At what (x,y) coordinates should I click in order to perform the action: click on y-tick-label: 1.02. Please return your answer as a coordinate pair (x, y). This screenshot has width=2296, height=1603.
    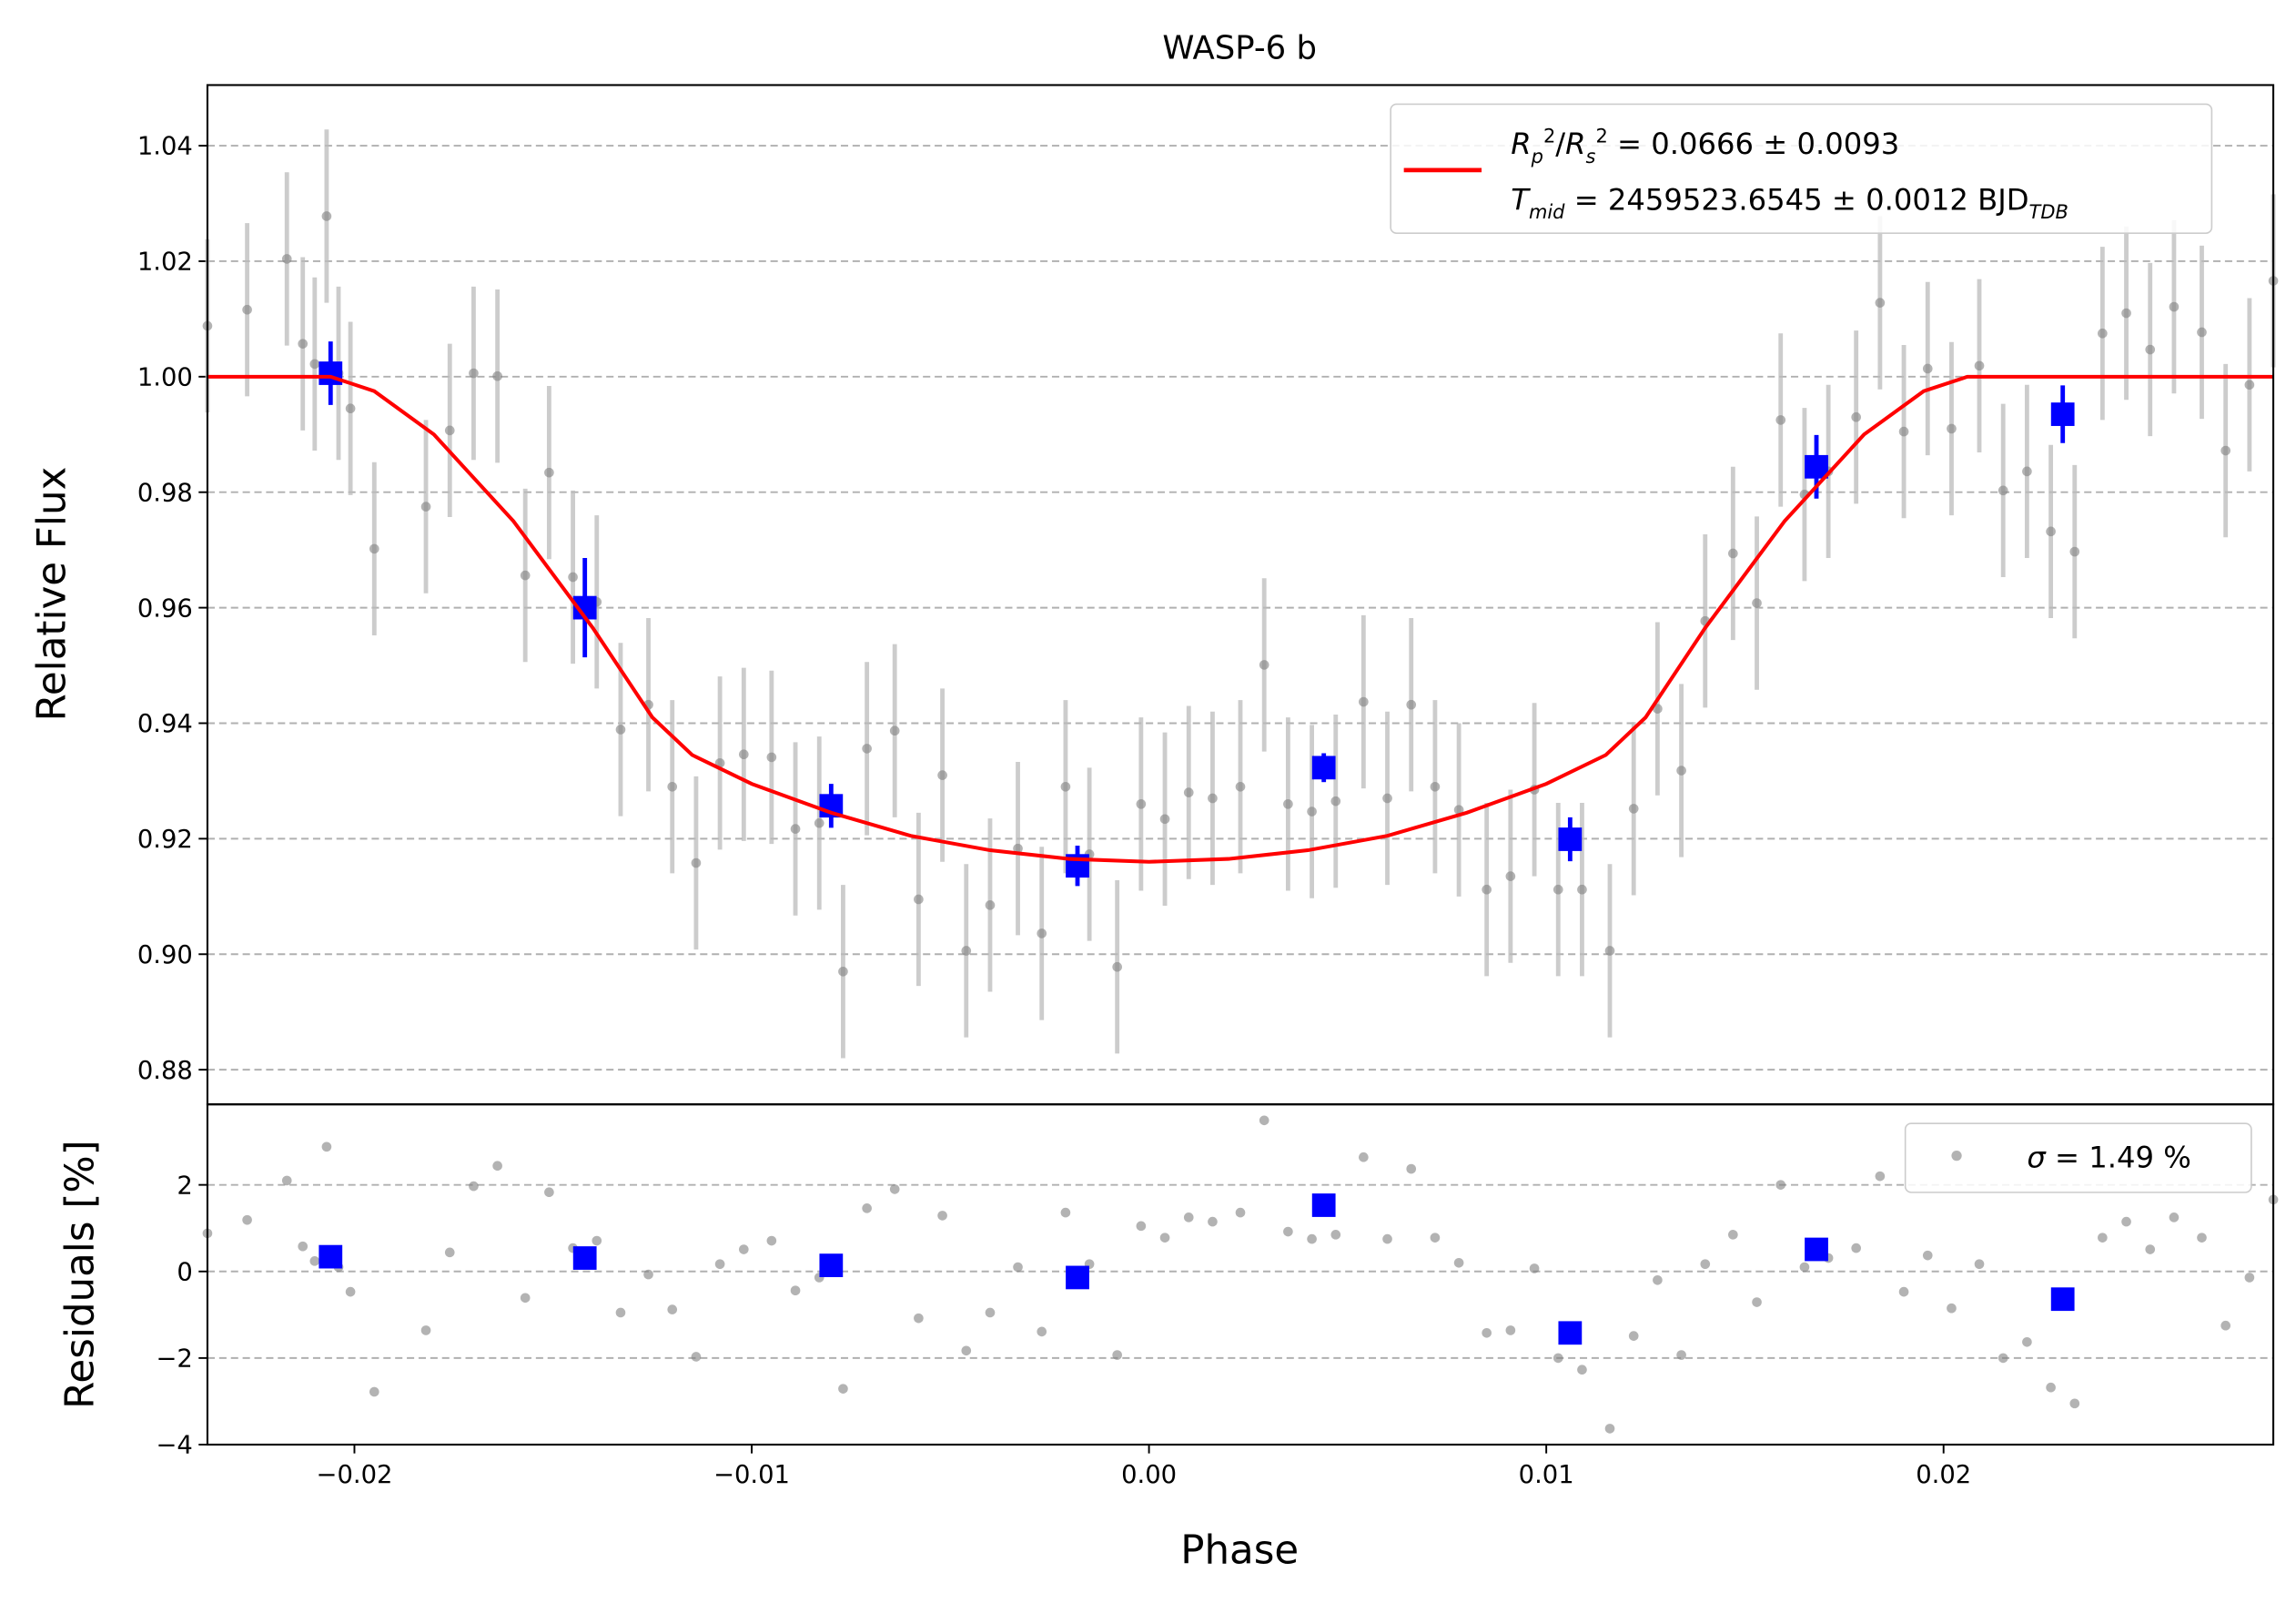
    Looking at the image, I should click on (165, 263).